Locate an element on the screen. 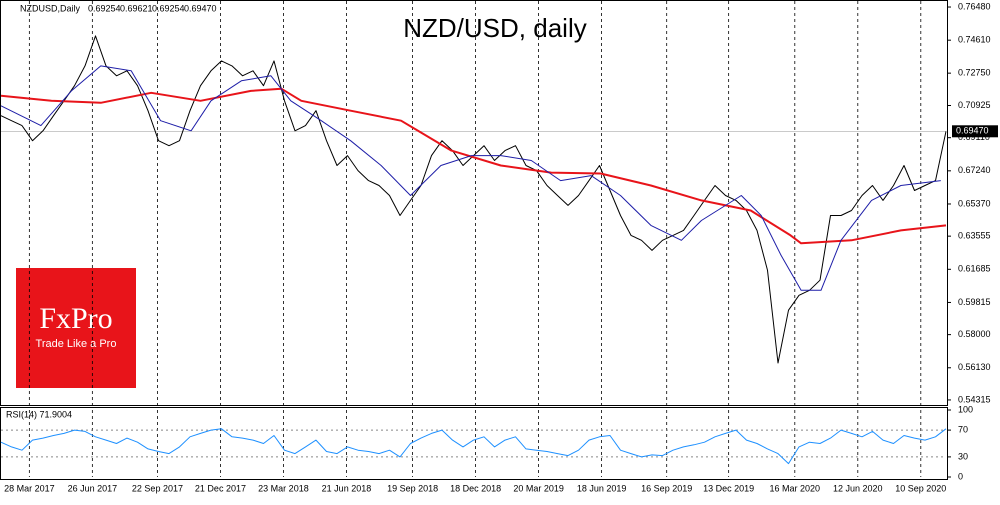 The width and height of the screenshot is (1000, 505). y-tick-label: 0.56130 is located at coordinates (974, 367).